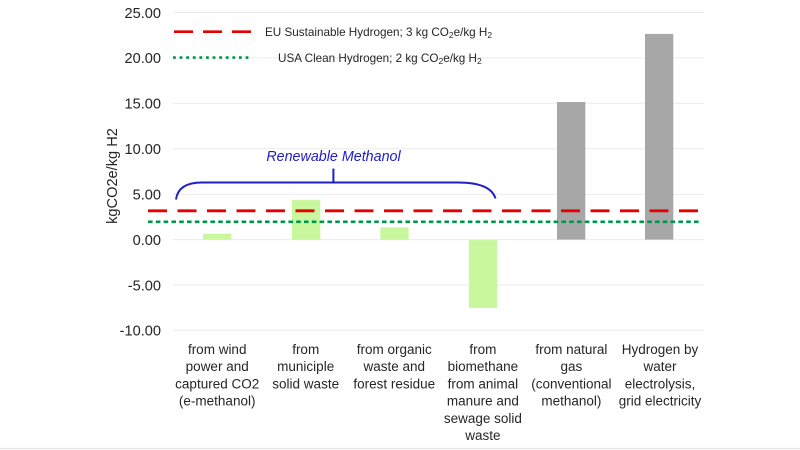  Describe the element at coordinates (147, 196) in the screenshot. I see `svg-text: 5.00` at that location.